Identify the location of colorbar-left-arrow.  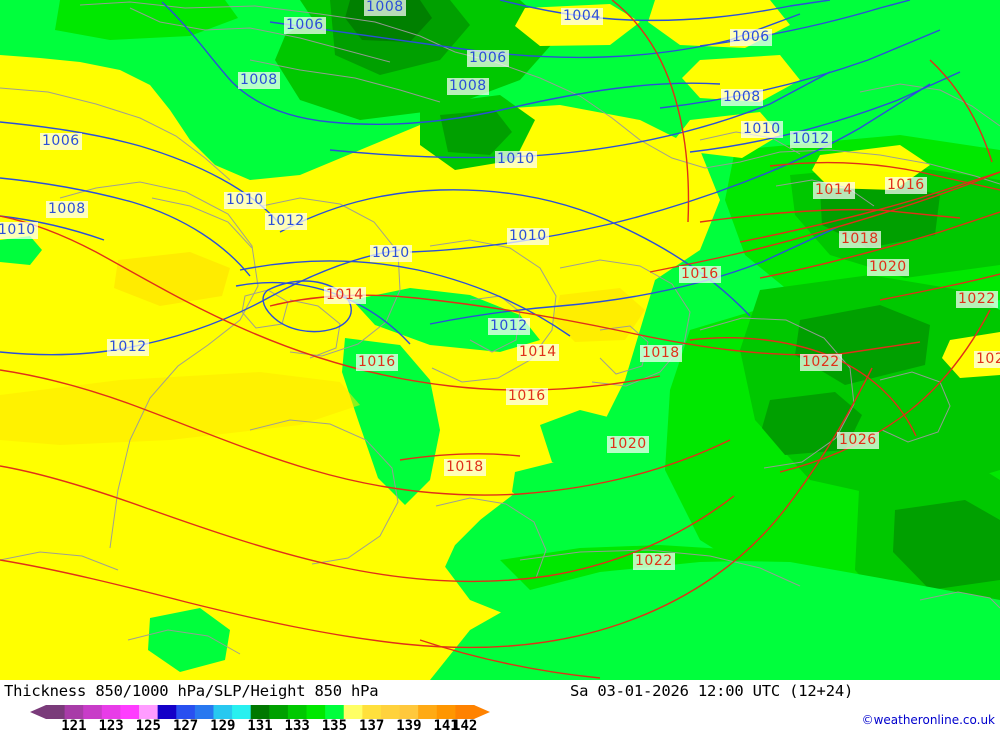
(38, 712).